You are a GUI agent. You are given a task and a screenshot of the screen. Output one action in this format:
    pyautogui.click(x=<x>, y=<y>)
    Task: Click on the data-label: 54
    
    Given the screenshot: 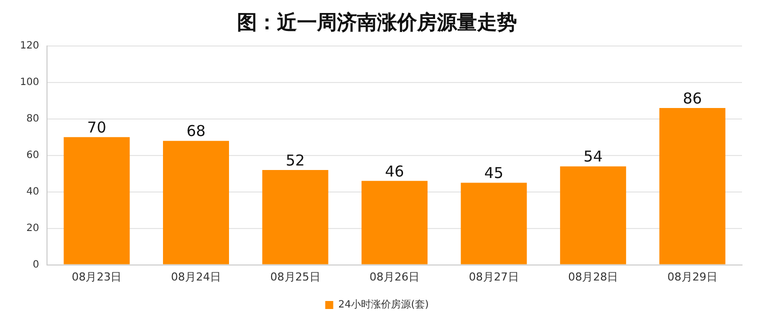 What is the action you would take?
    pyautogui.click(x=593, y=157)
    